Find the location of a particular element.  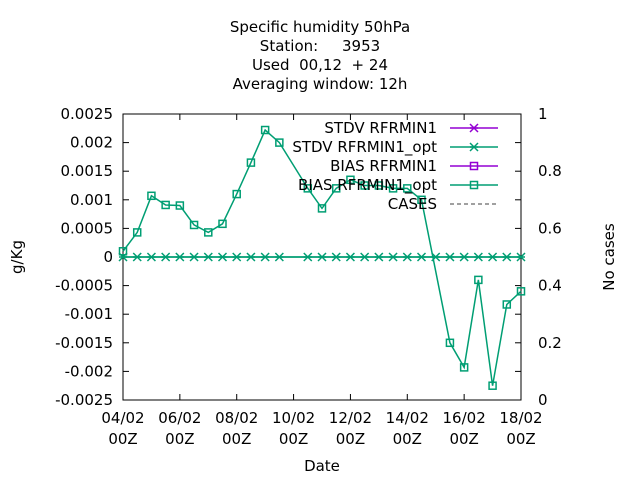

legend-label: CASES is located at coordinates (412, 204).